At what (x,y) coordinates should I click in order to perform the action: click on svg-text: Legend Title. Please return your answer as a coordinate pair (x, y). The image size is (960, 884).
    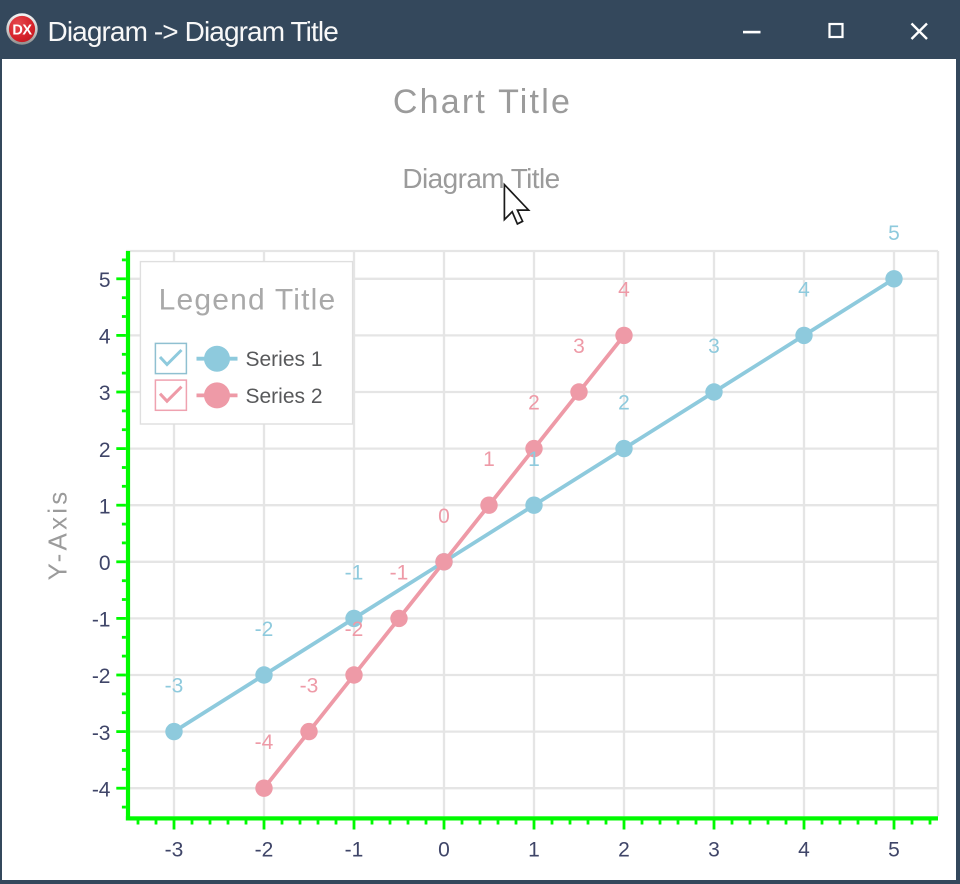
    Looking at the image, I should click on (248, 300).